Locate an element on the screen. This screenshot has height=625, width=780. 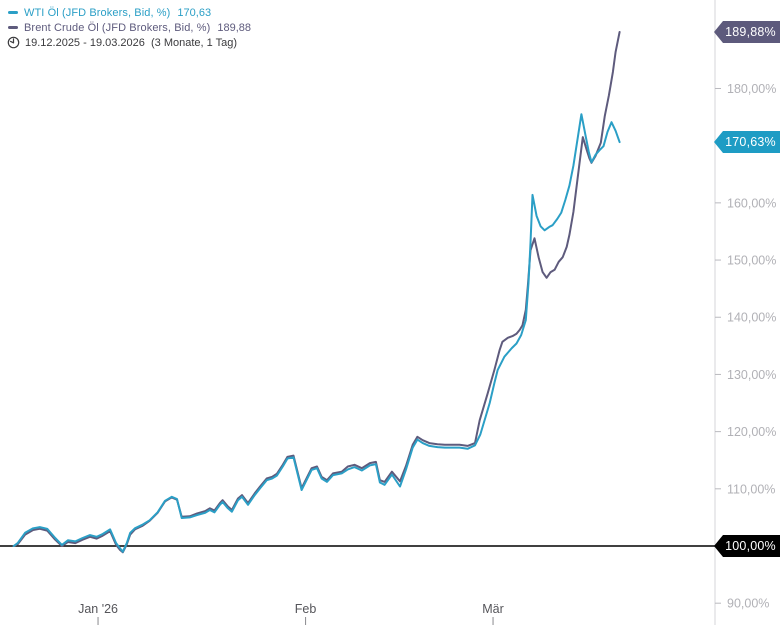
legend-item-wti: WTI Öl (JFD Brokers, Bid, %) 170,63 is located at coordinates (128, 12).